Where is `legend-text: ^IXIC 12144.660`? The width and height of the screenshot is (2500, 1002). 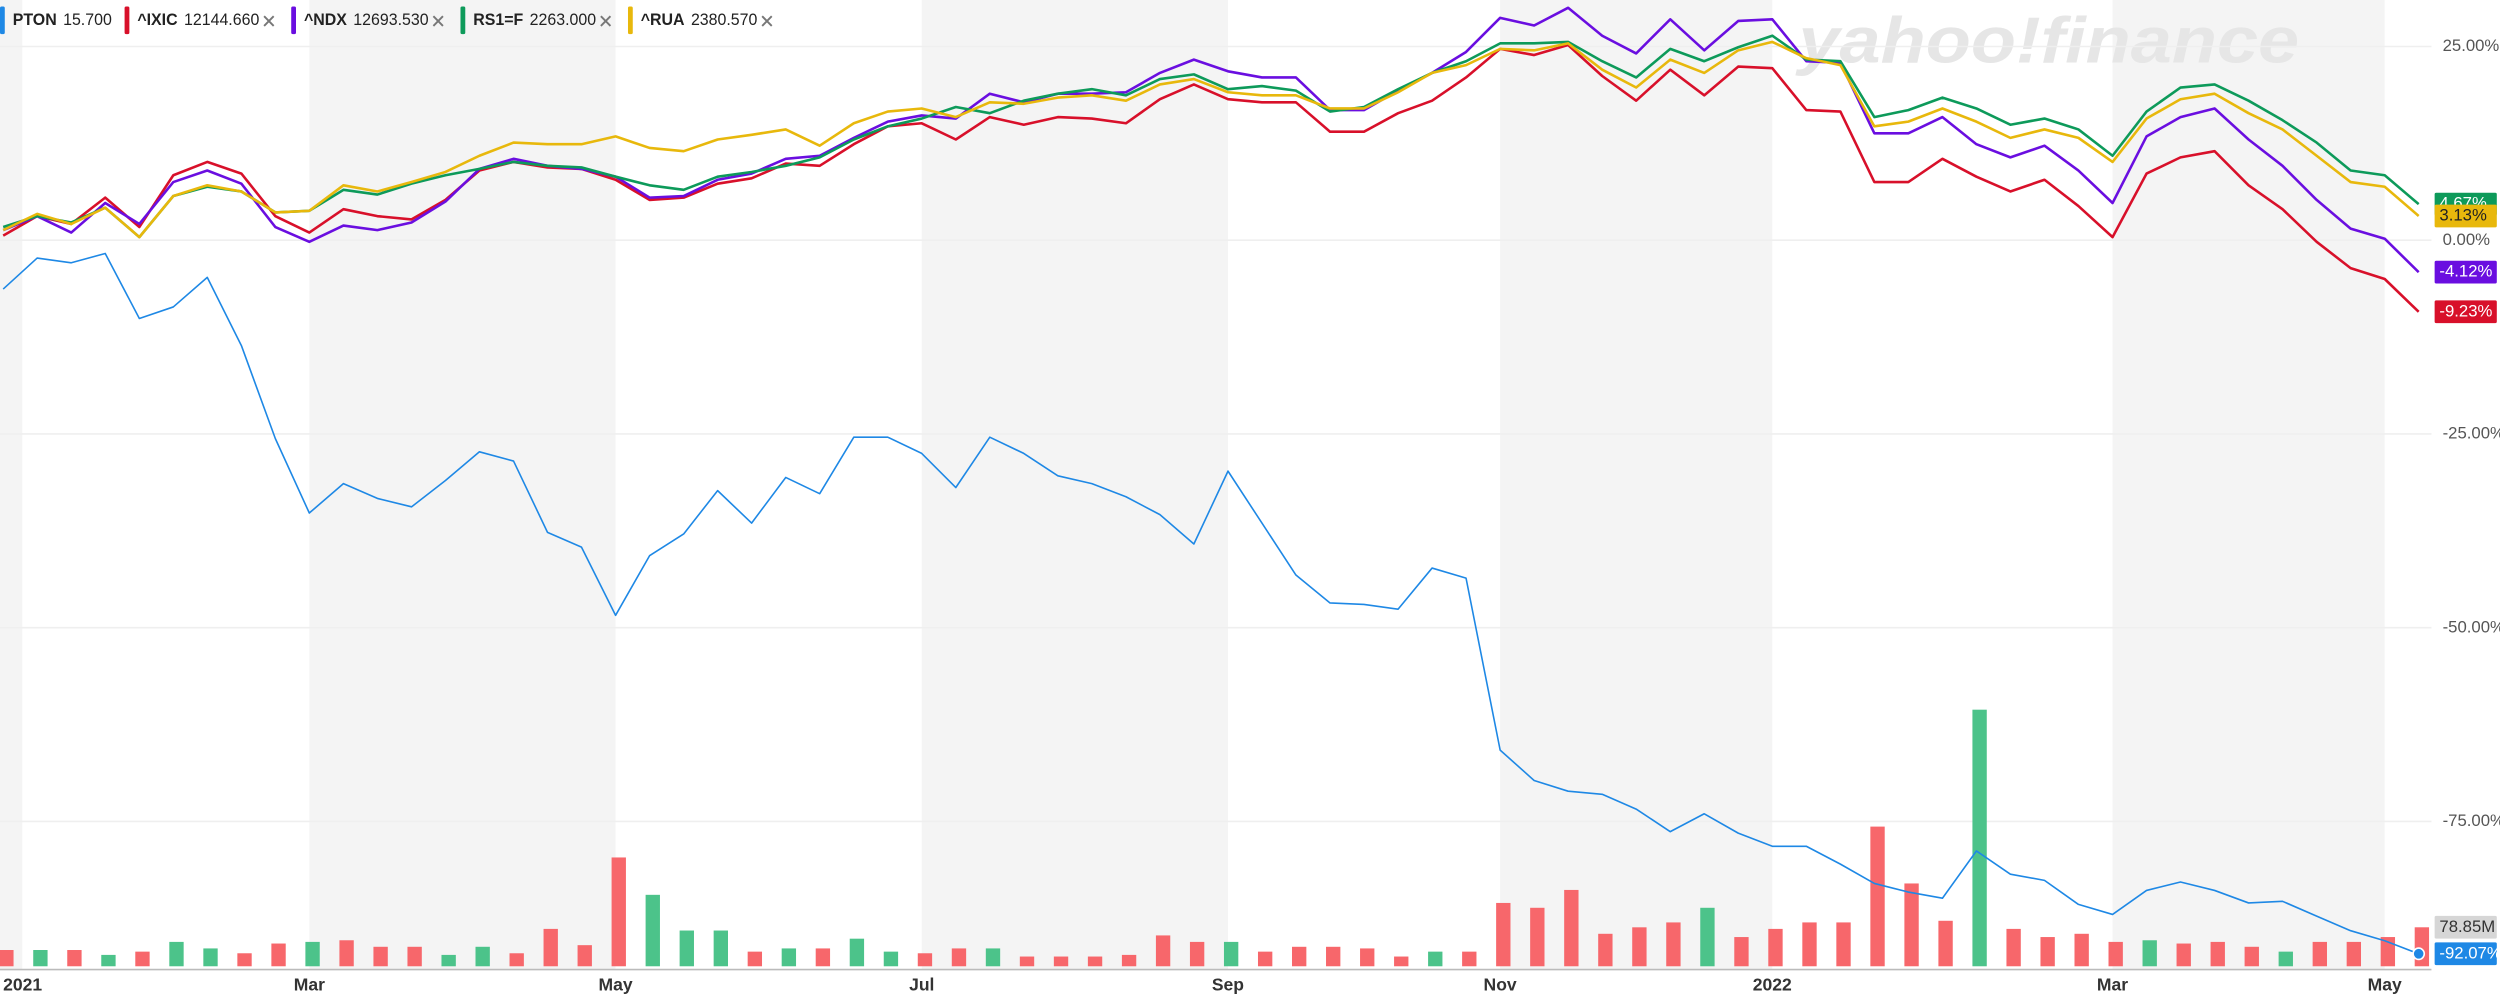
legend-text: ^IXIC 12144.660 is located at coordinates (198, 20).